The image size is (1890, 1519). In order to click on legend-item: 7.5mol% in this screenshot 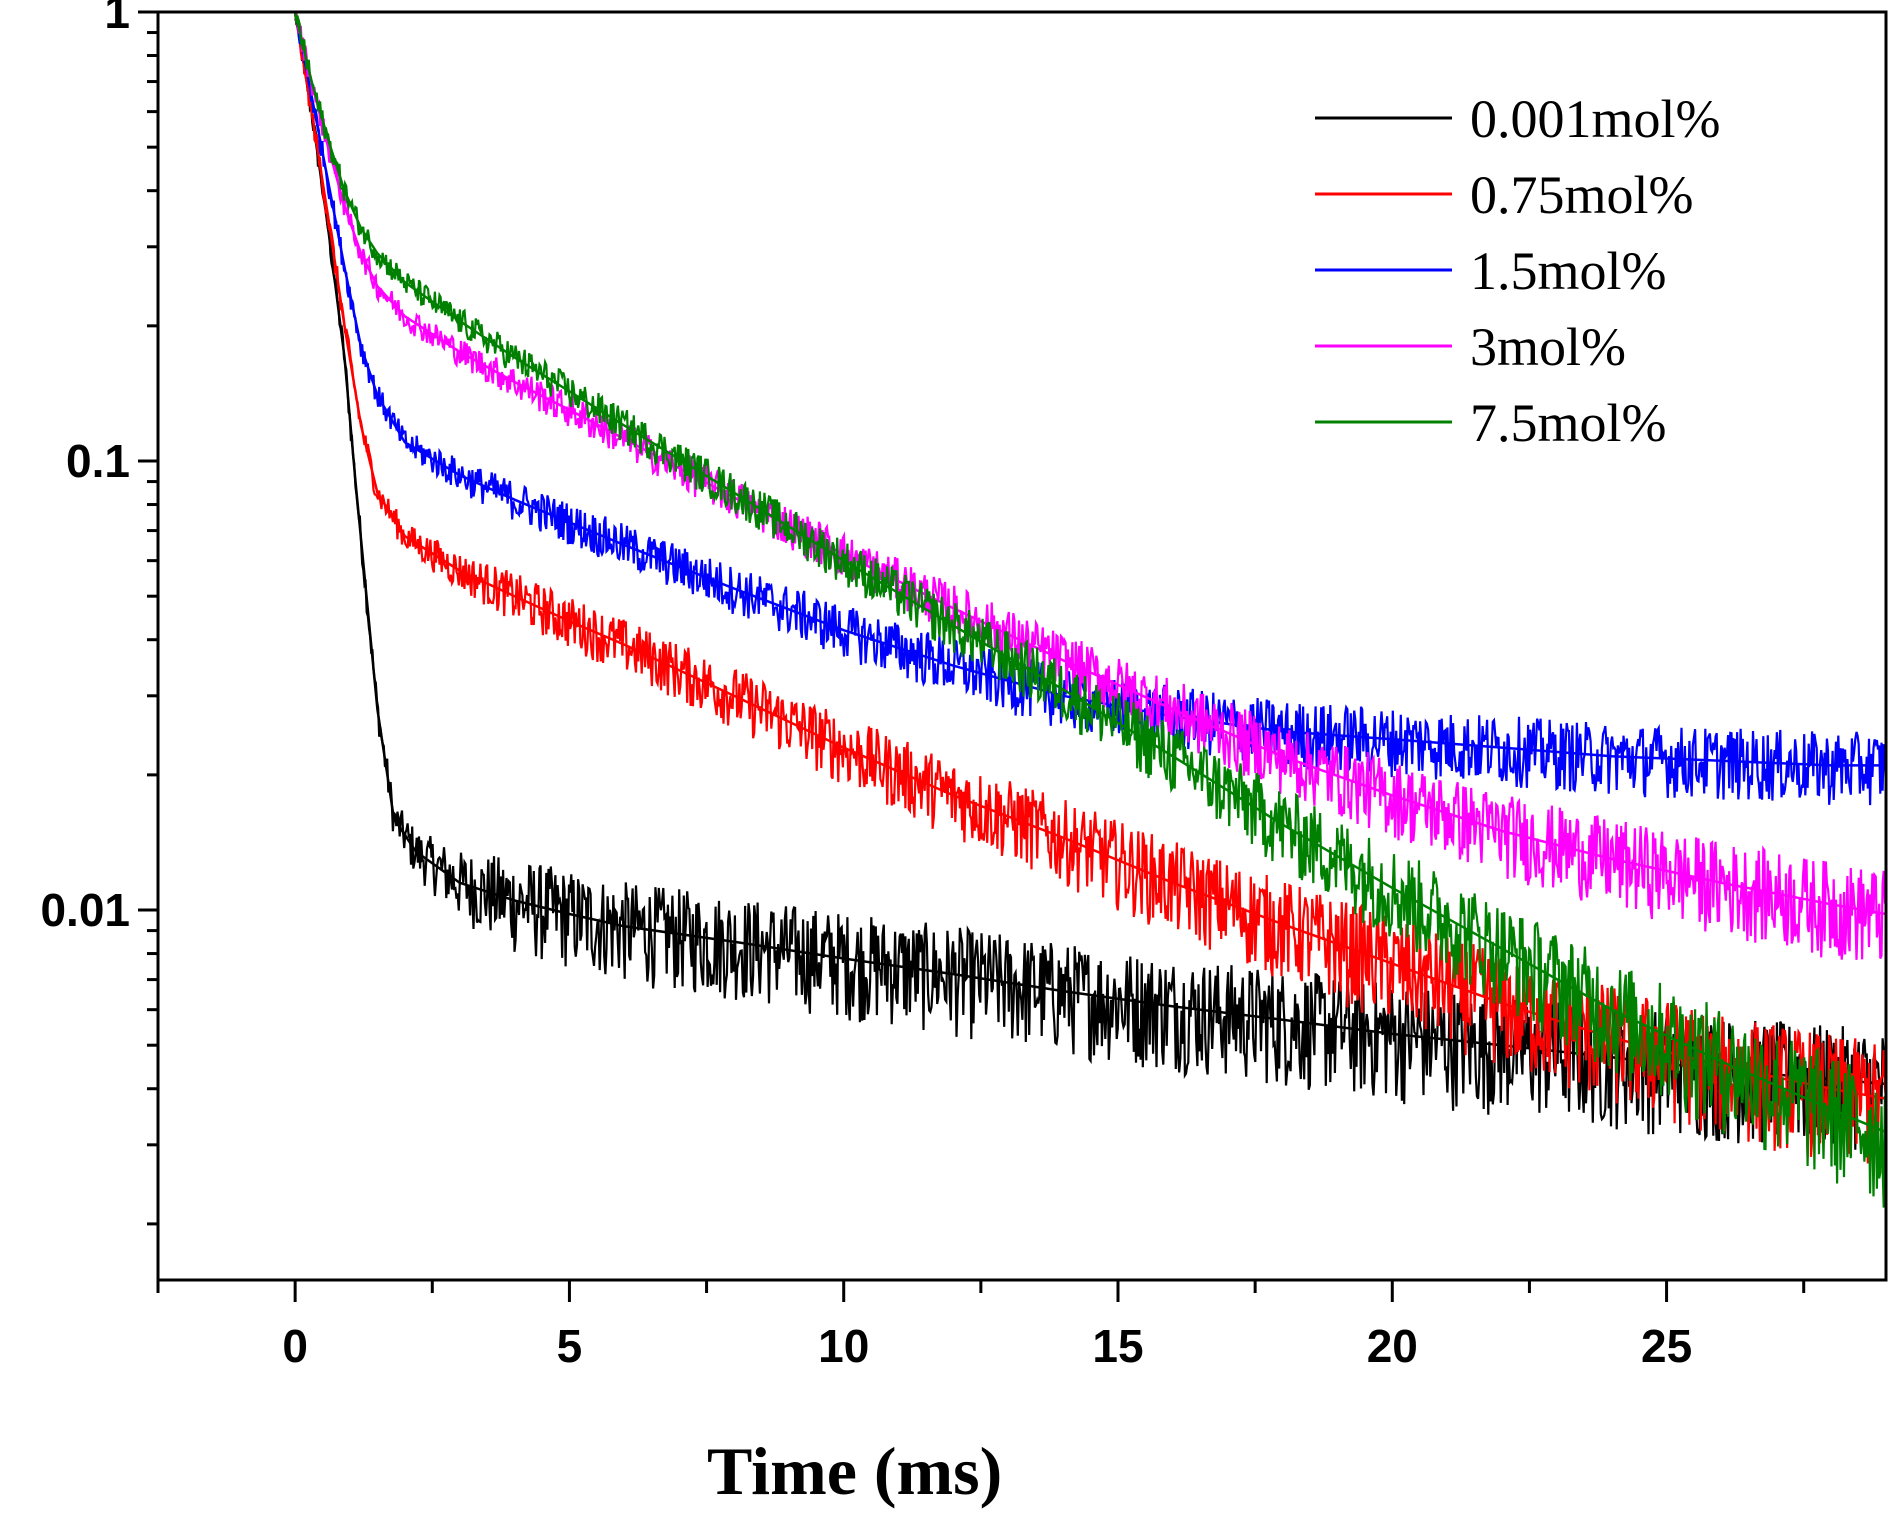, I will do `click(1491, 423)`.